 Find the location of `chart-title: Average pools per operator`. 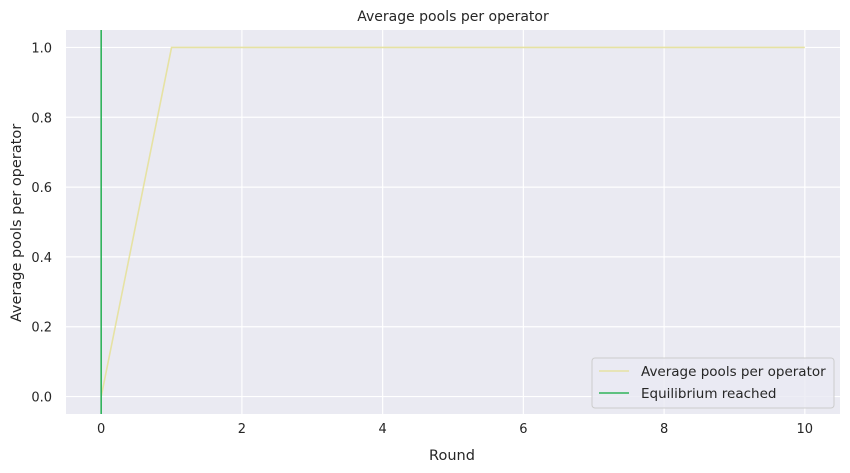

chart-title: Average pools per operator is located at coordinates (453, 17).